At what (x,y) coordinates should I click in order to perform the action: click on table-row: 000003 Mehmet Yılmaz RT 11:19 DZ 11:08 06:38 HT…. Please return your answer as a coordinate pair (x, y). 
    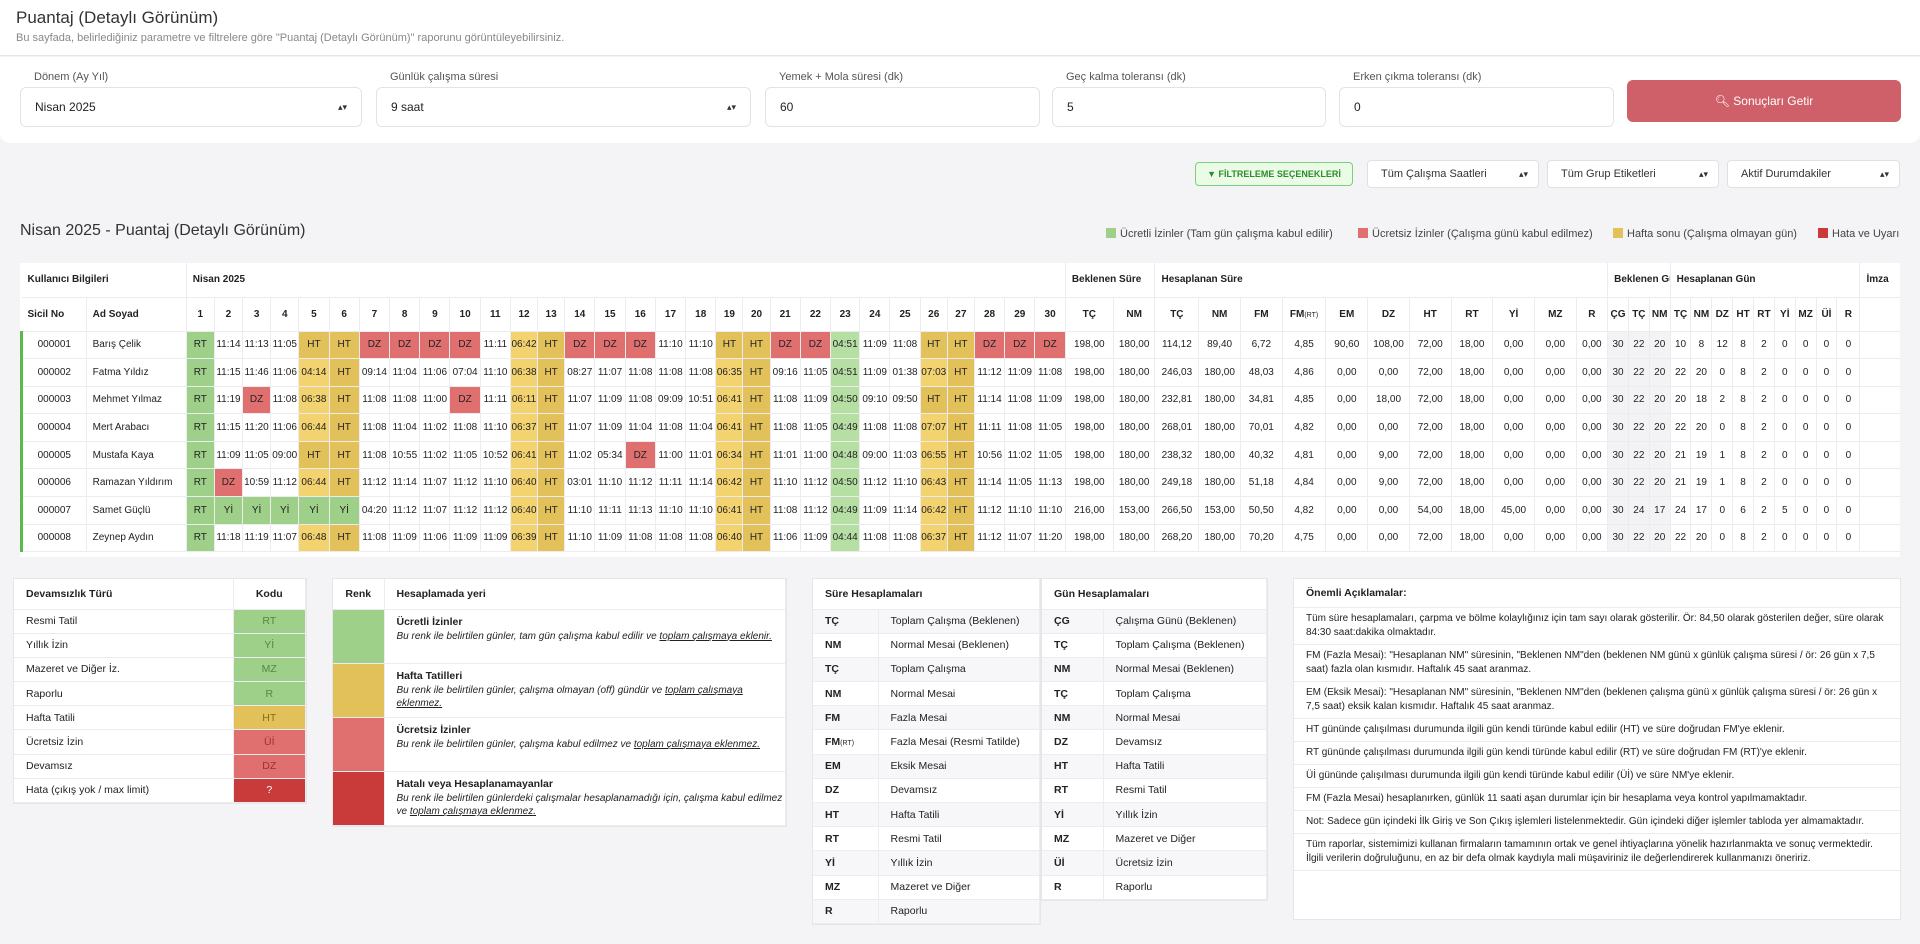
    Looking at the image, I should click on (960, 400).